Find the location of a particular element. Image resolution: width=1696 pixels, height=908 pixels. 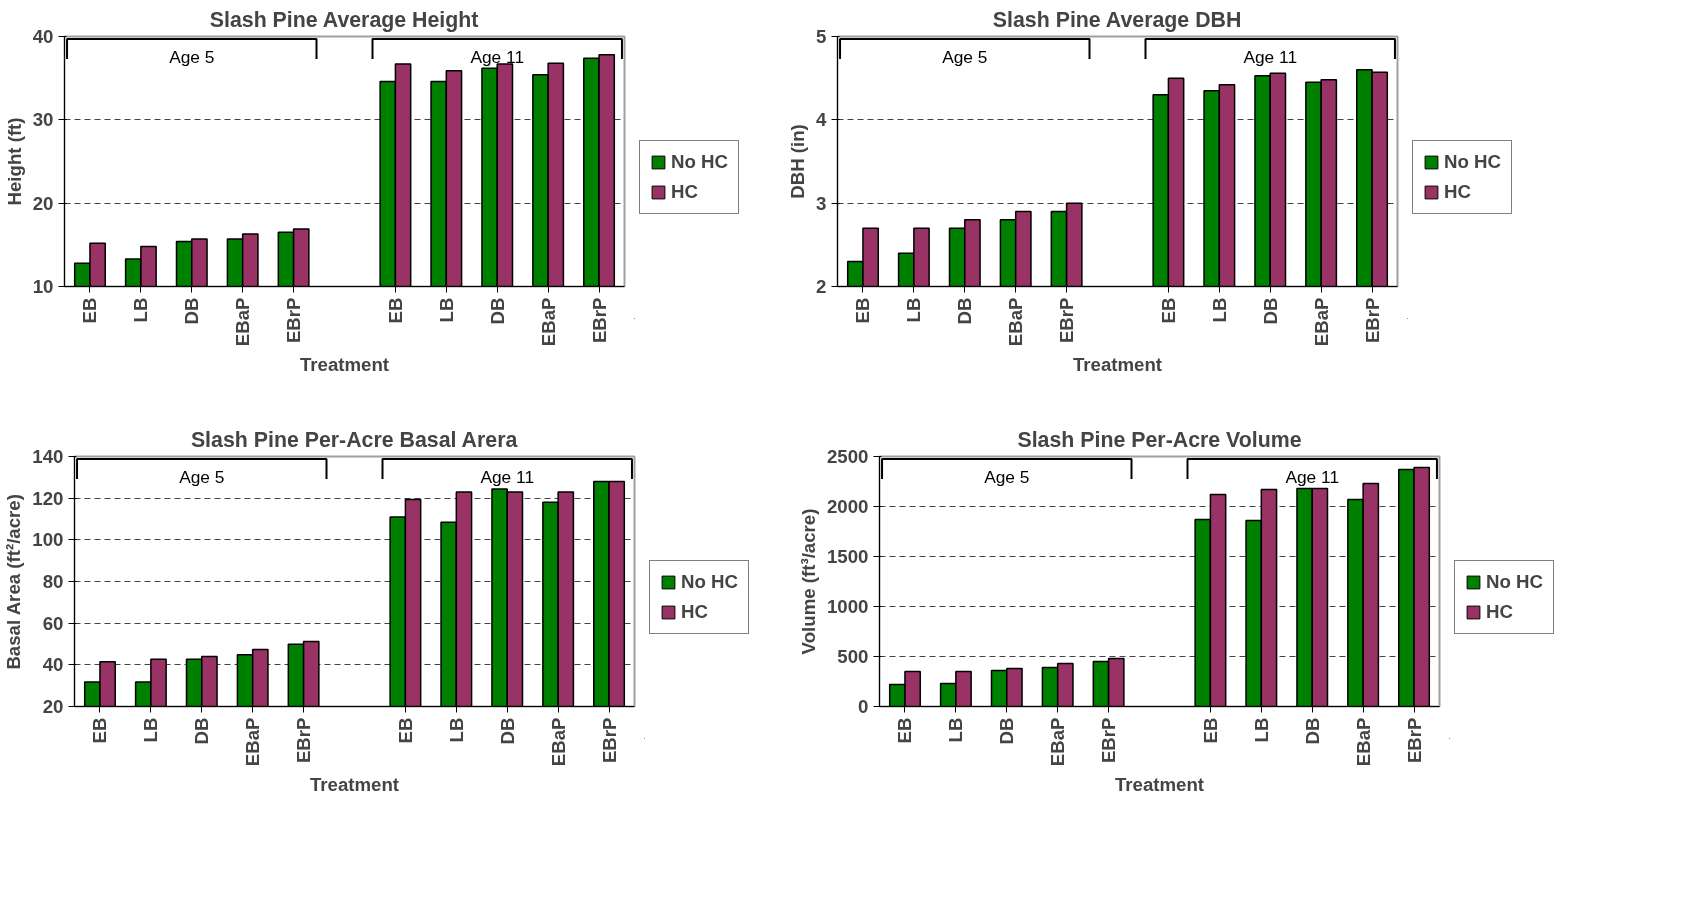

y-tick-label: 140 is located at coordinates (48, 456).